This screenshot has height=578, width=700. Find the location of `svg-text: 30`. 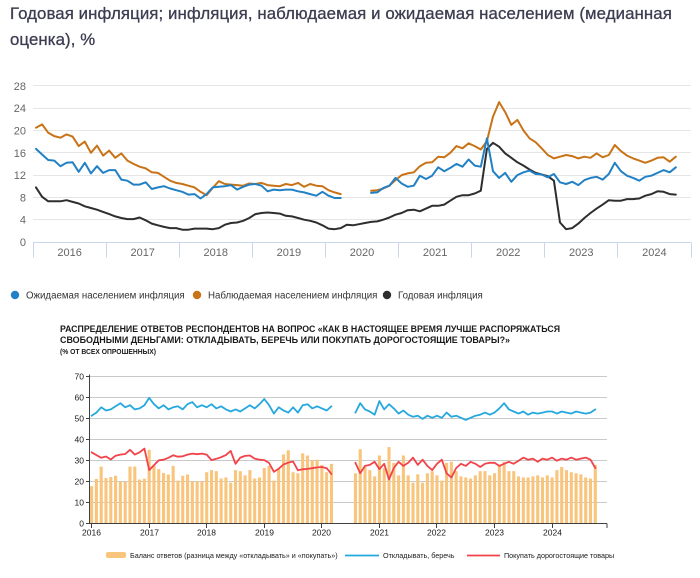

svg-text: 30 is located at coordinates (80, 461).